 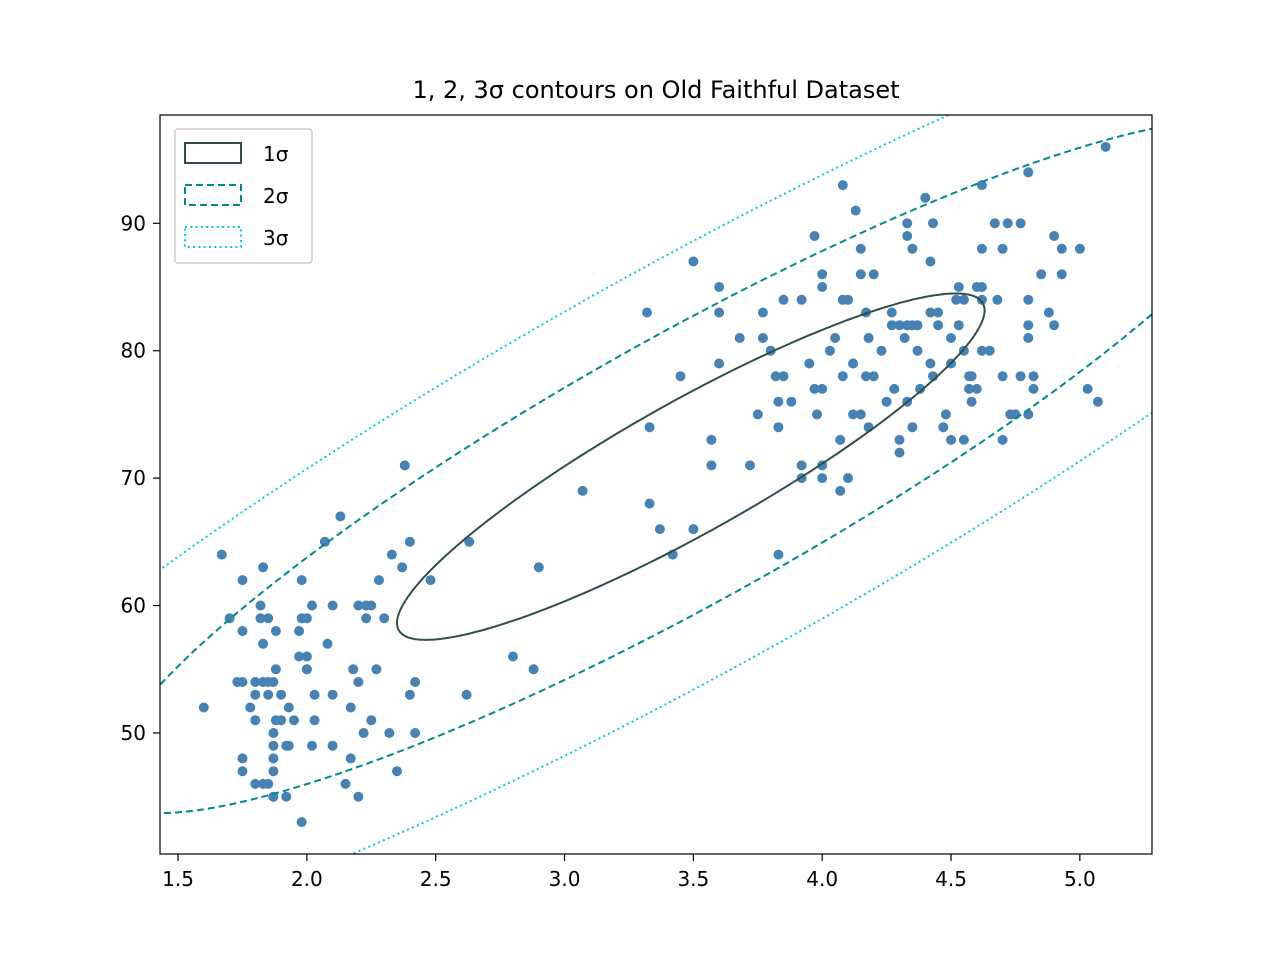 I want to click on x-axis: 1.5 2.0 2.5 3.0 3.5 4.0 4.5 5.0, so click(x=629, y=872).